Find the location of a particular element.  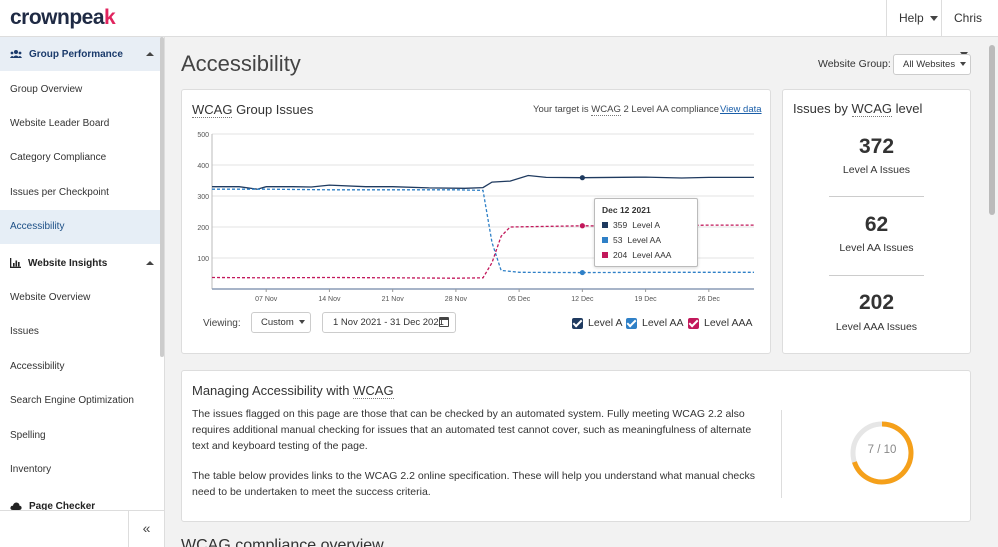

x-tick-label: 14 Nov is located at coordinates (329, 299).